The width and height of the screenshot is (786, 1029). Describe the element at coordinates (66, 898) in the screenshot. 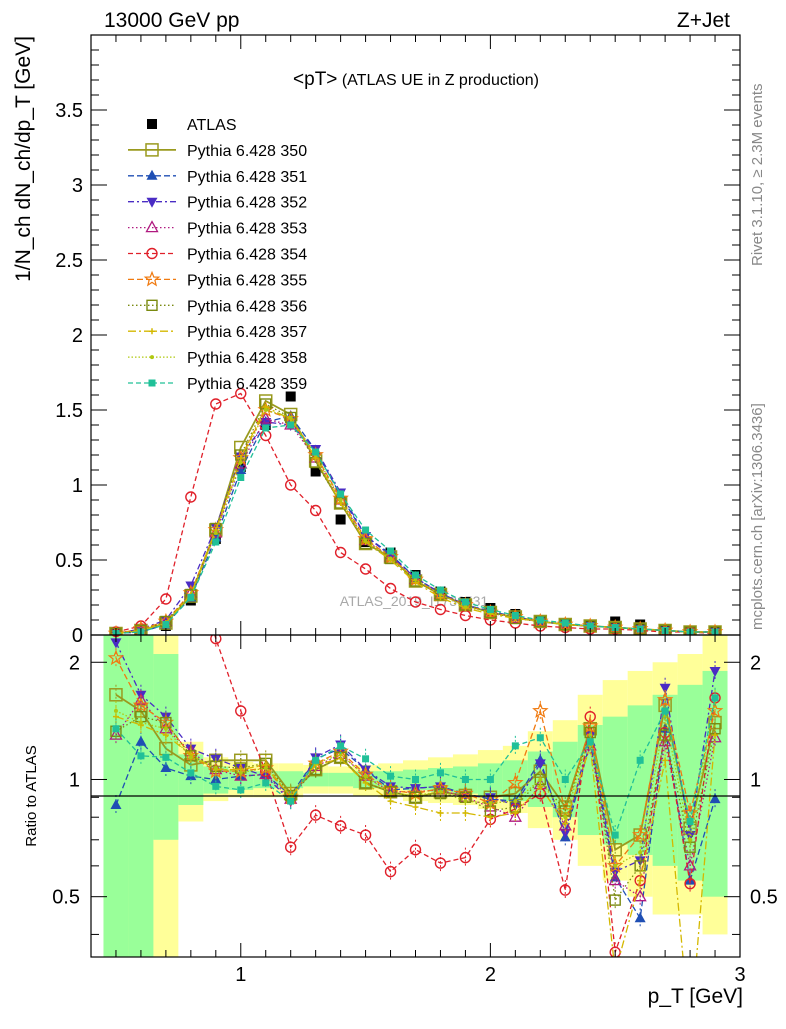

I see `ratio-y-tick-label: 0.5` at that location.